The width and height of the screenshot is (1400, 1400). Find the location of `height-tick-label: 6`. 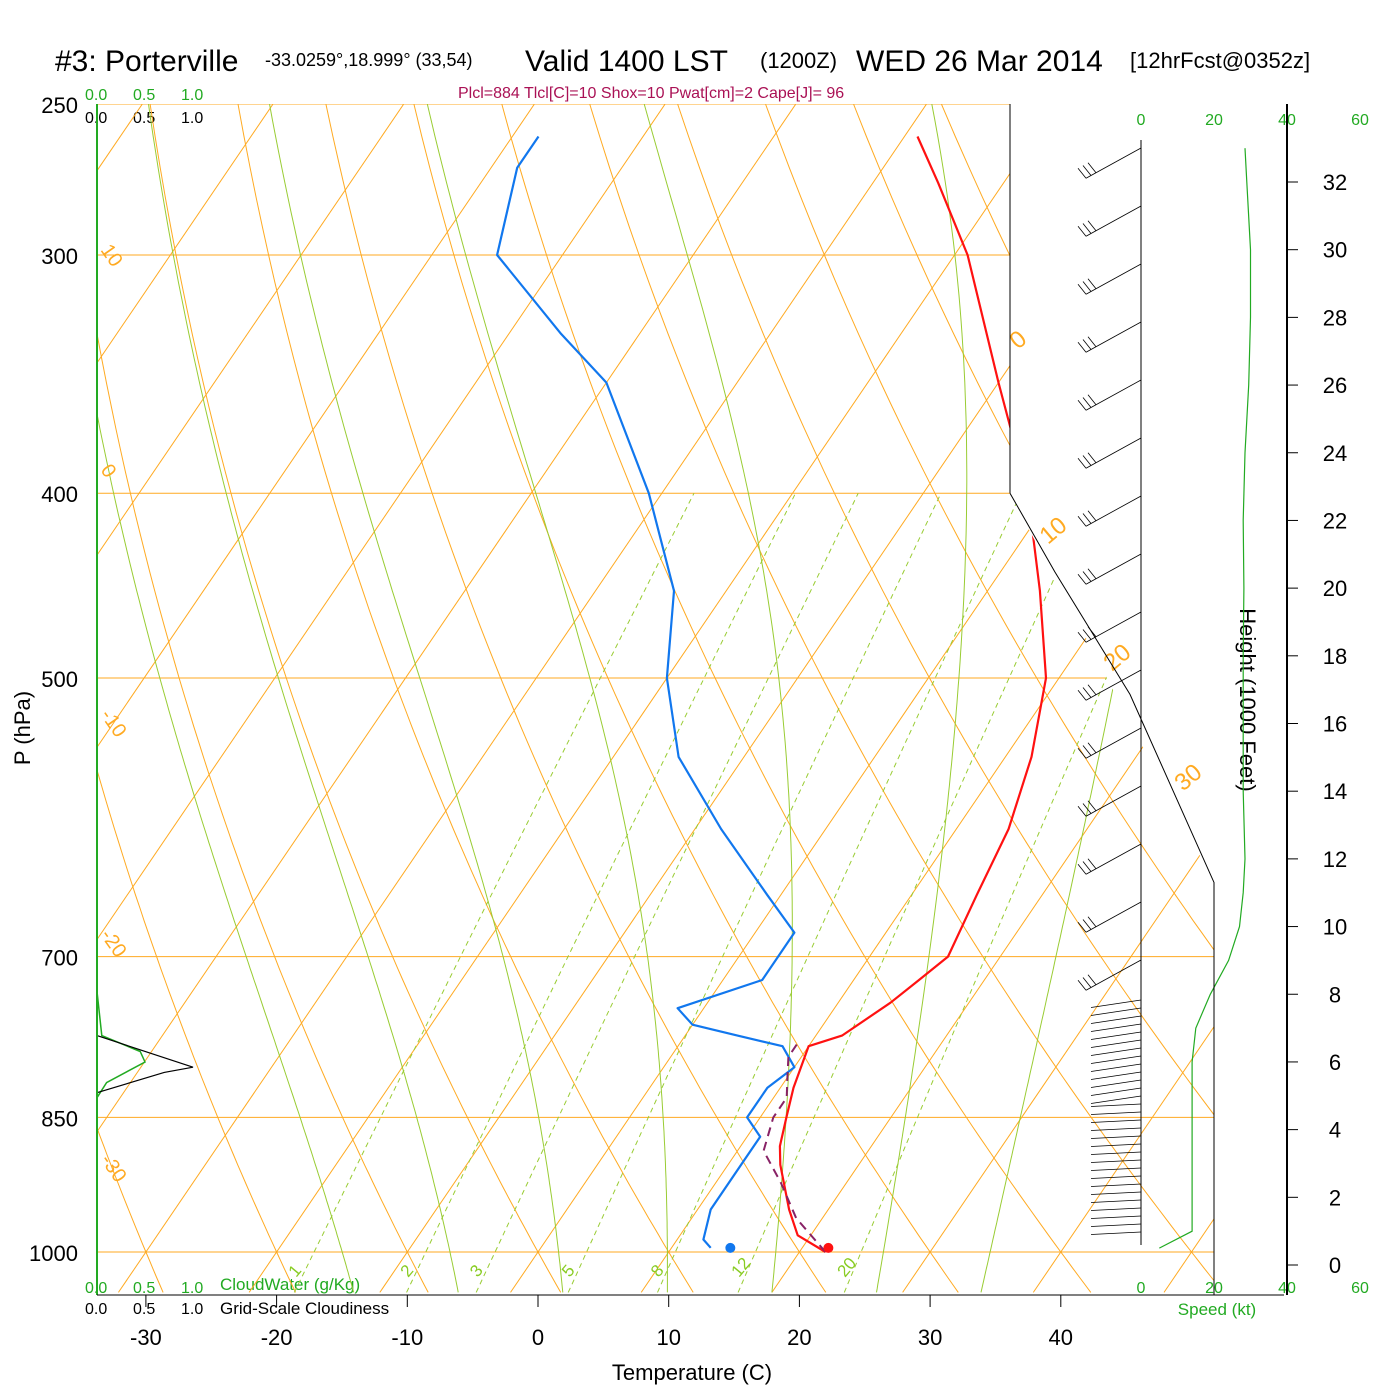

height-tick-label: 6 is located at coordinates (1335, 1062).